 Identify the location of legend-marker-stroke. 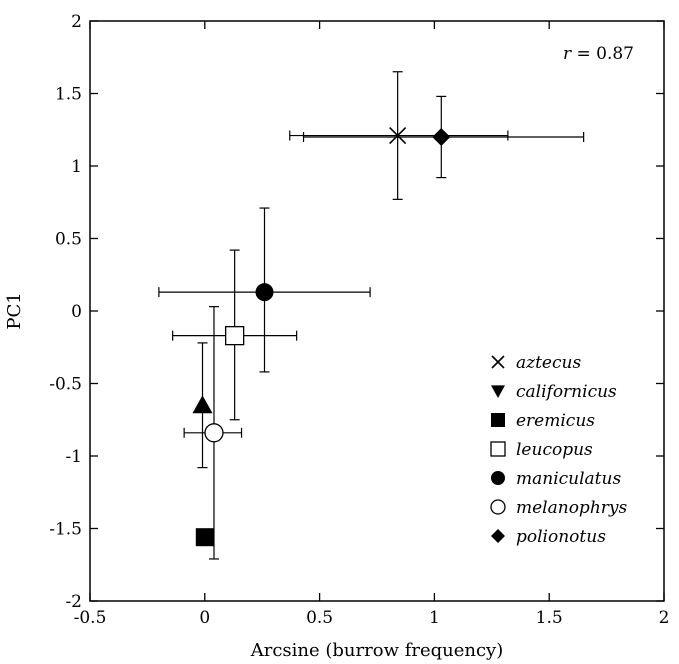
(498, 362).